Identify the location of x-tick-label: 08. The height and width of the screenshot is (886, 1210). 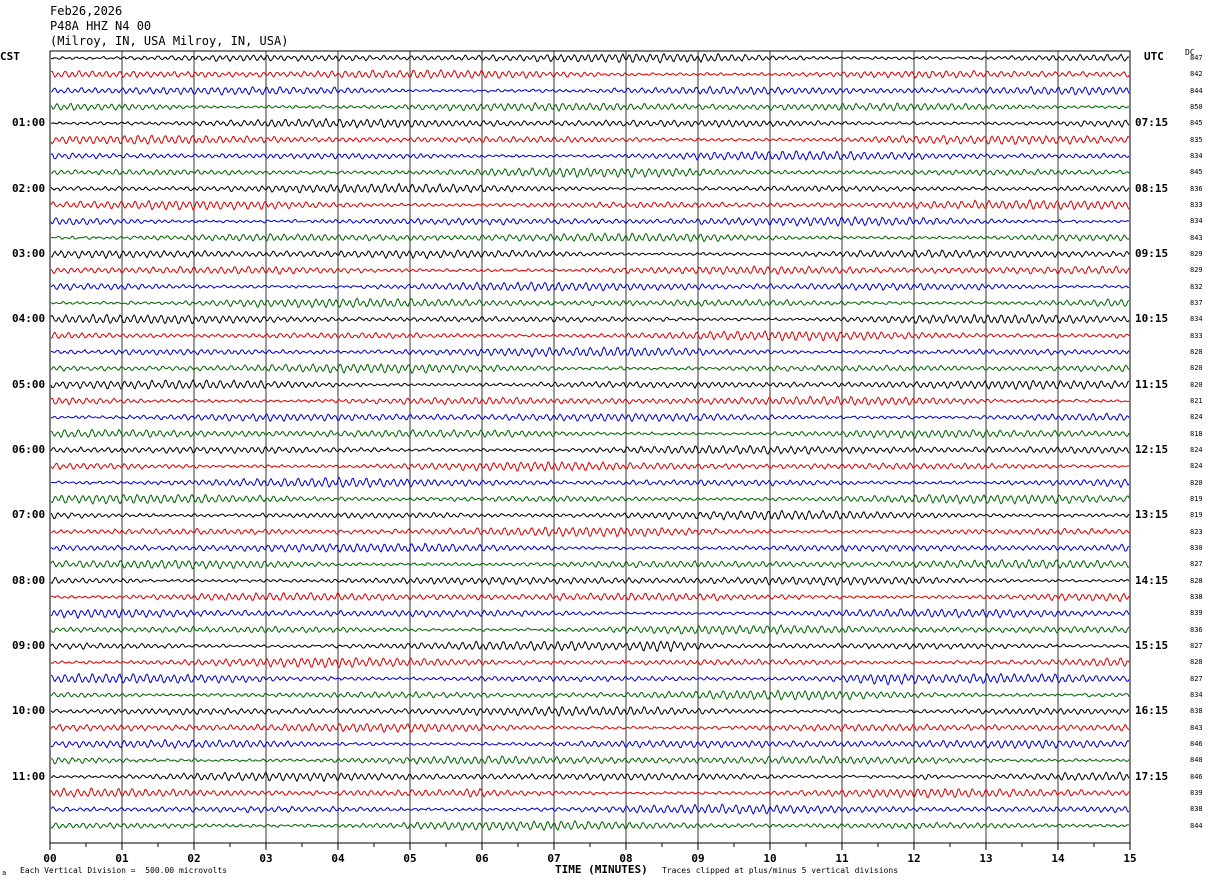
(626, 858).